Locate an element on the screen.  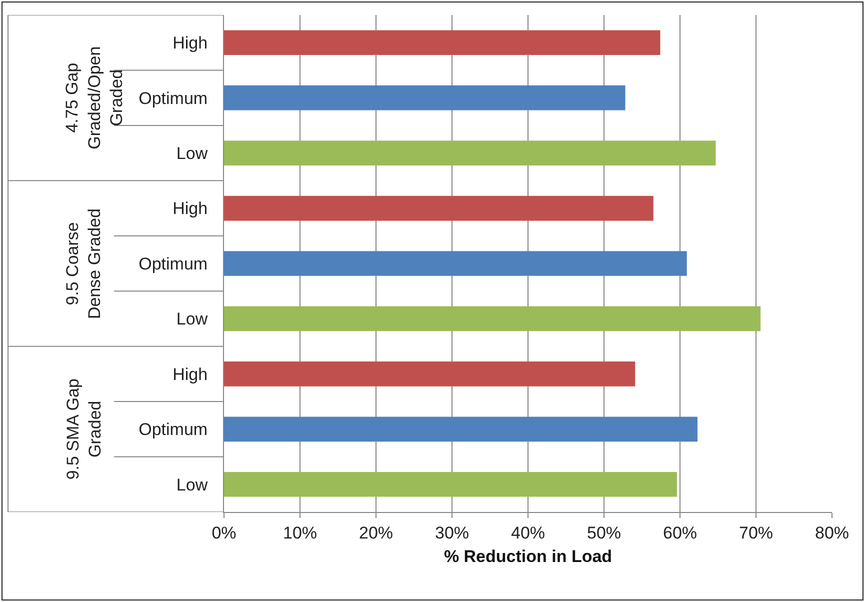
x-tick-label: 30% is located at coordinates (452, 532).